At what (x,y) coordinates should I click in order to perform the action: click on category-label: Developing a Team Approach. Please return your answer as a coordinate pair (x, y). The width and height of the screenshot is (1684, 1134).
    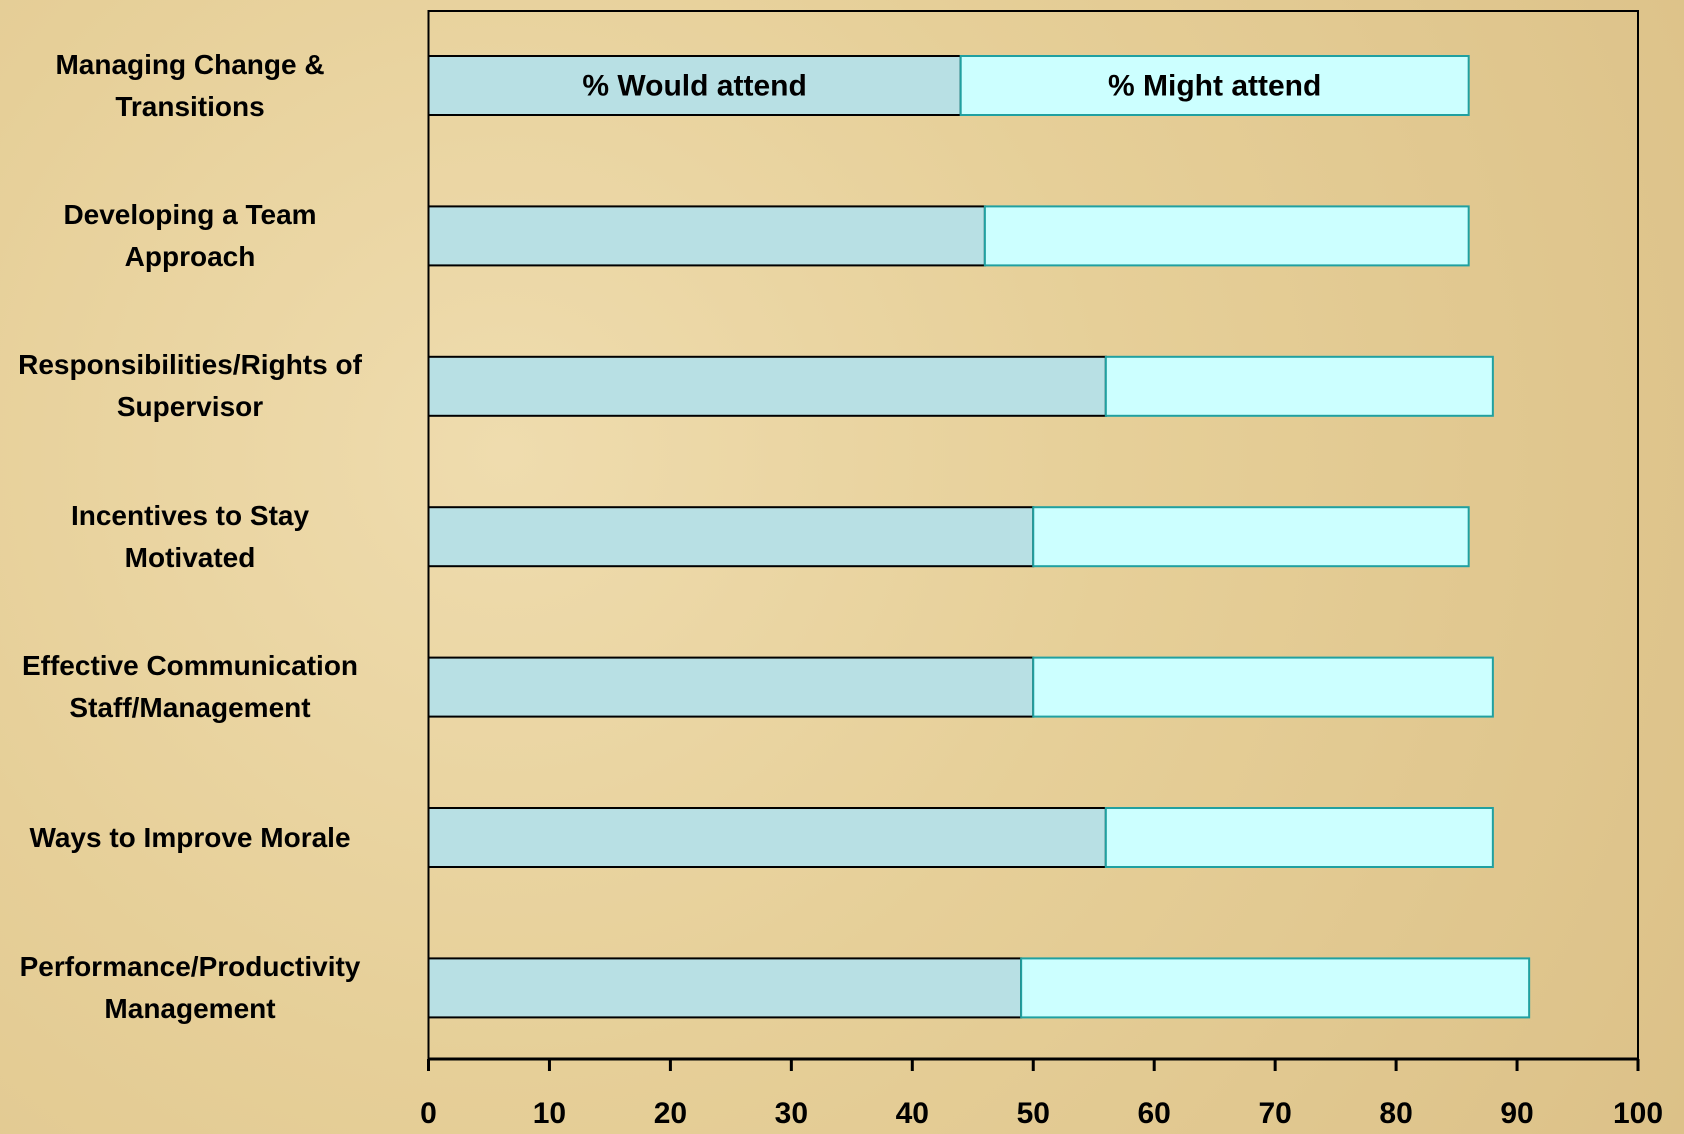
    Looking at the image, I should click on (190, 235).